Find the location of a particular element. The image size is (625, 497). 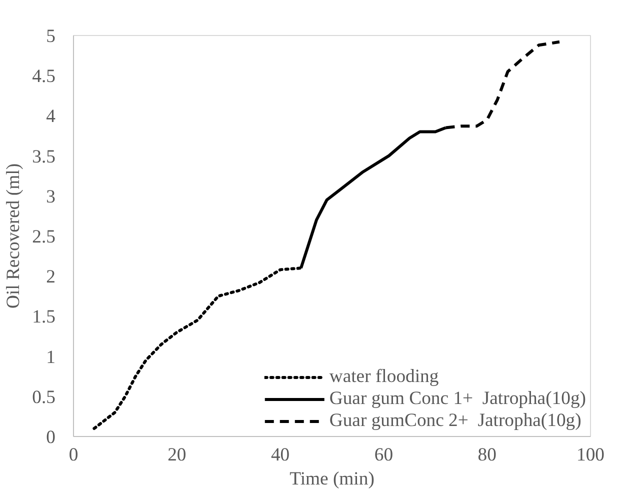

y-axis-title: Oil Recovered (ml) is located at coordinates (13, 236).